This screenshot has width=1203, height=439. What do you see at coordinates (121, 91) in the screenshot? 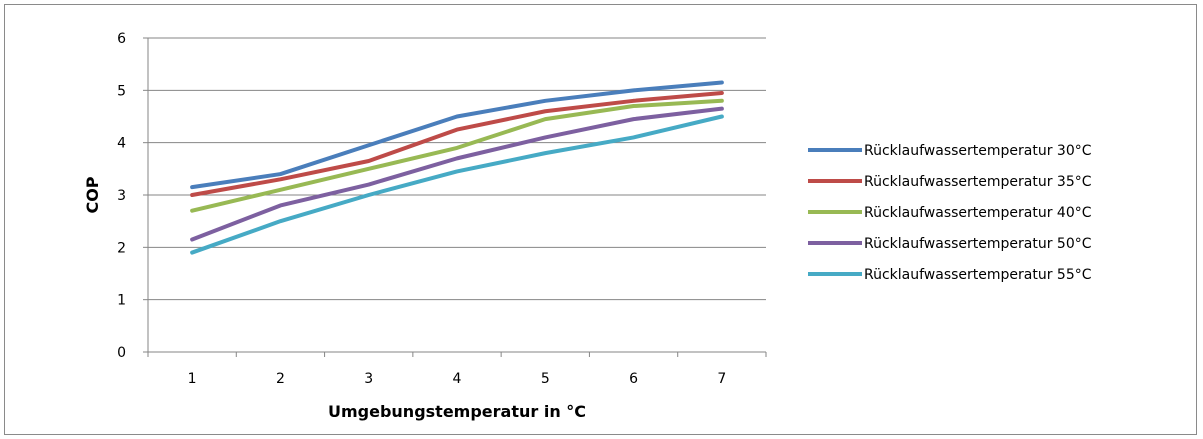
I see `y-tick-label: 5` at bounding box center [121, 91].